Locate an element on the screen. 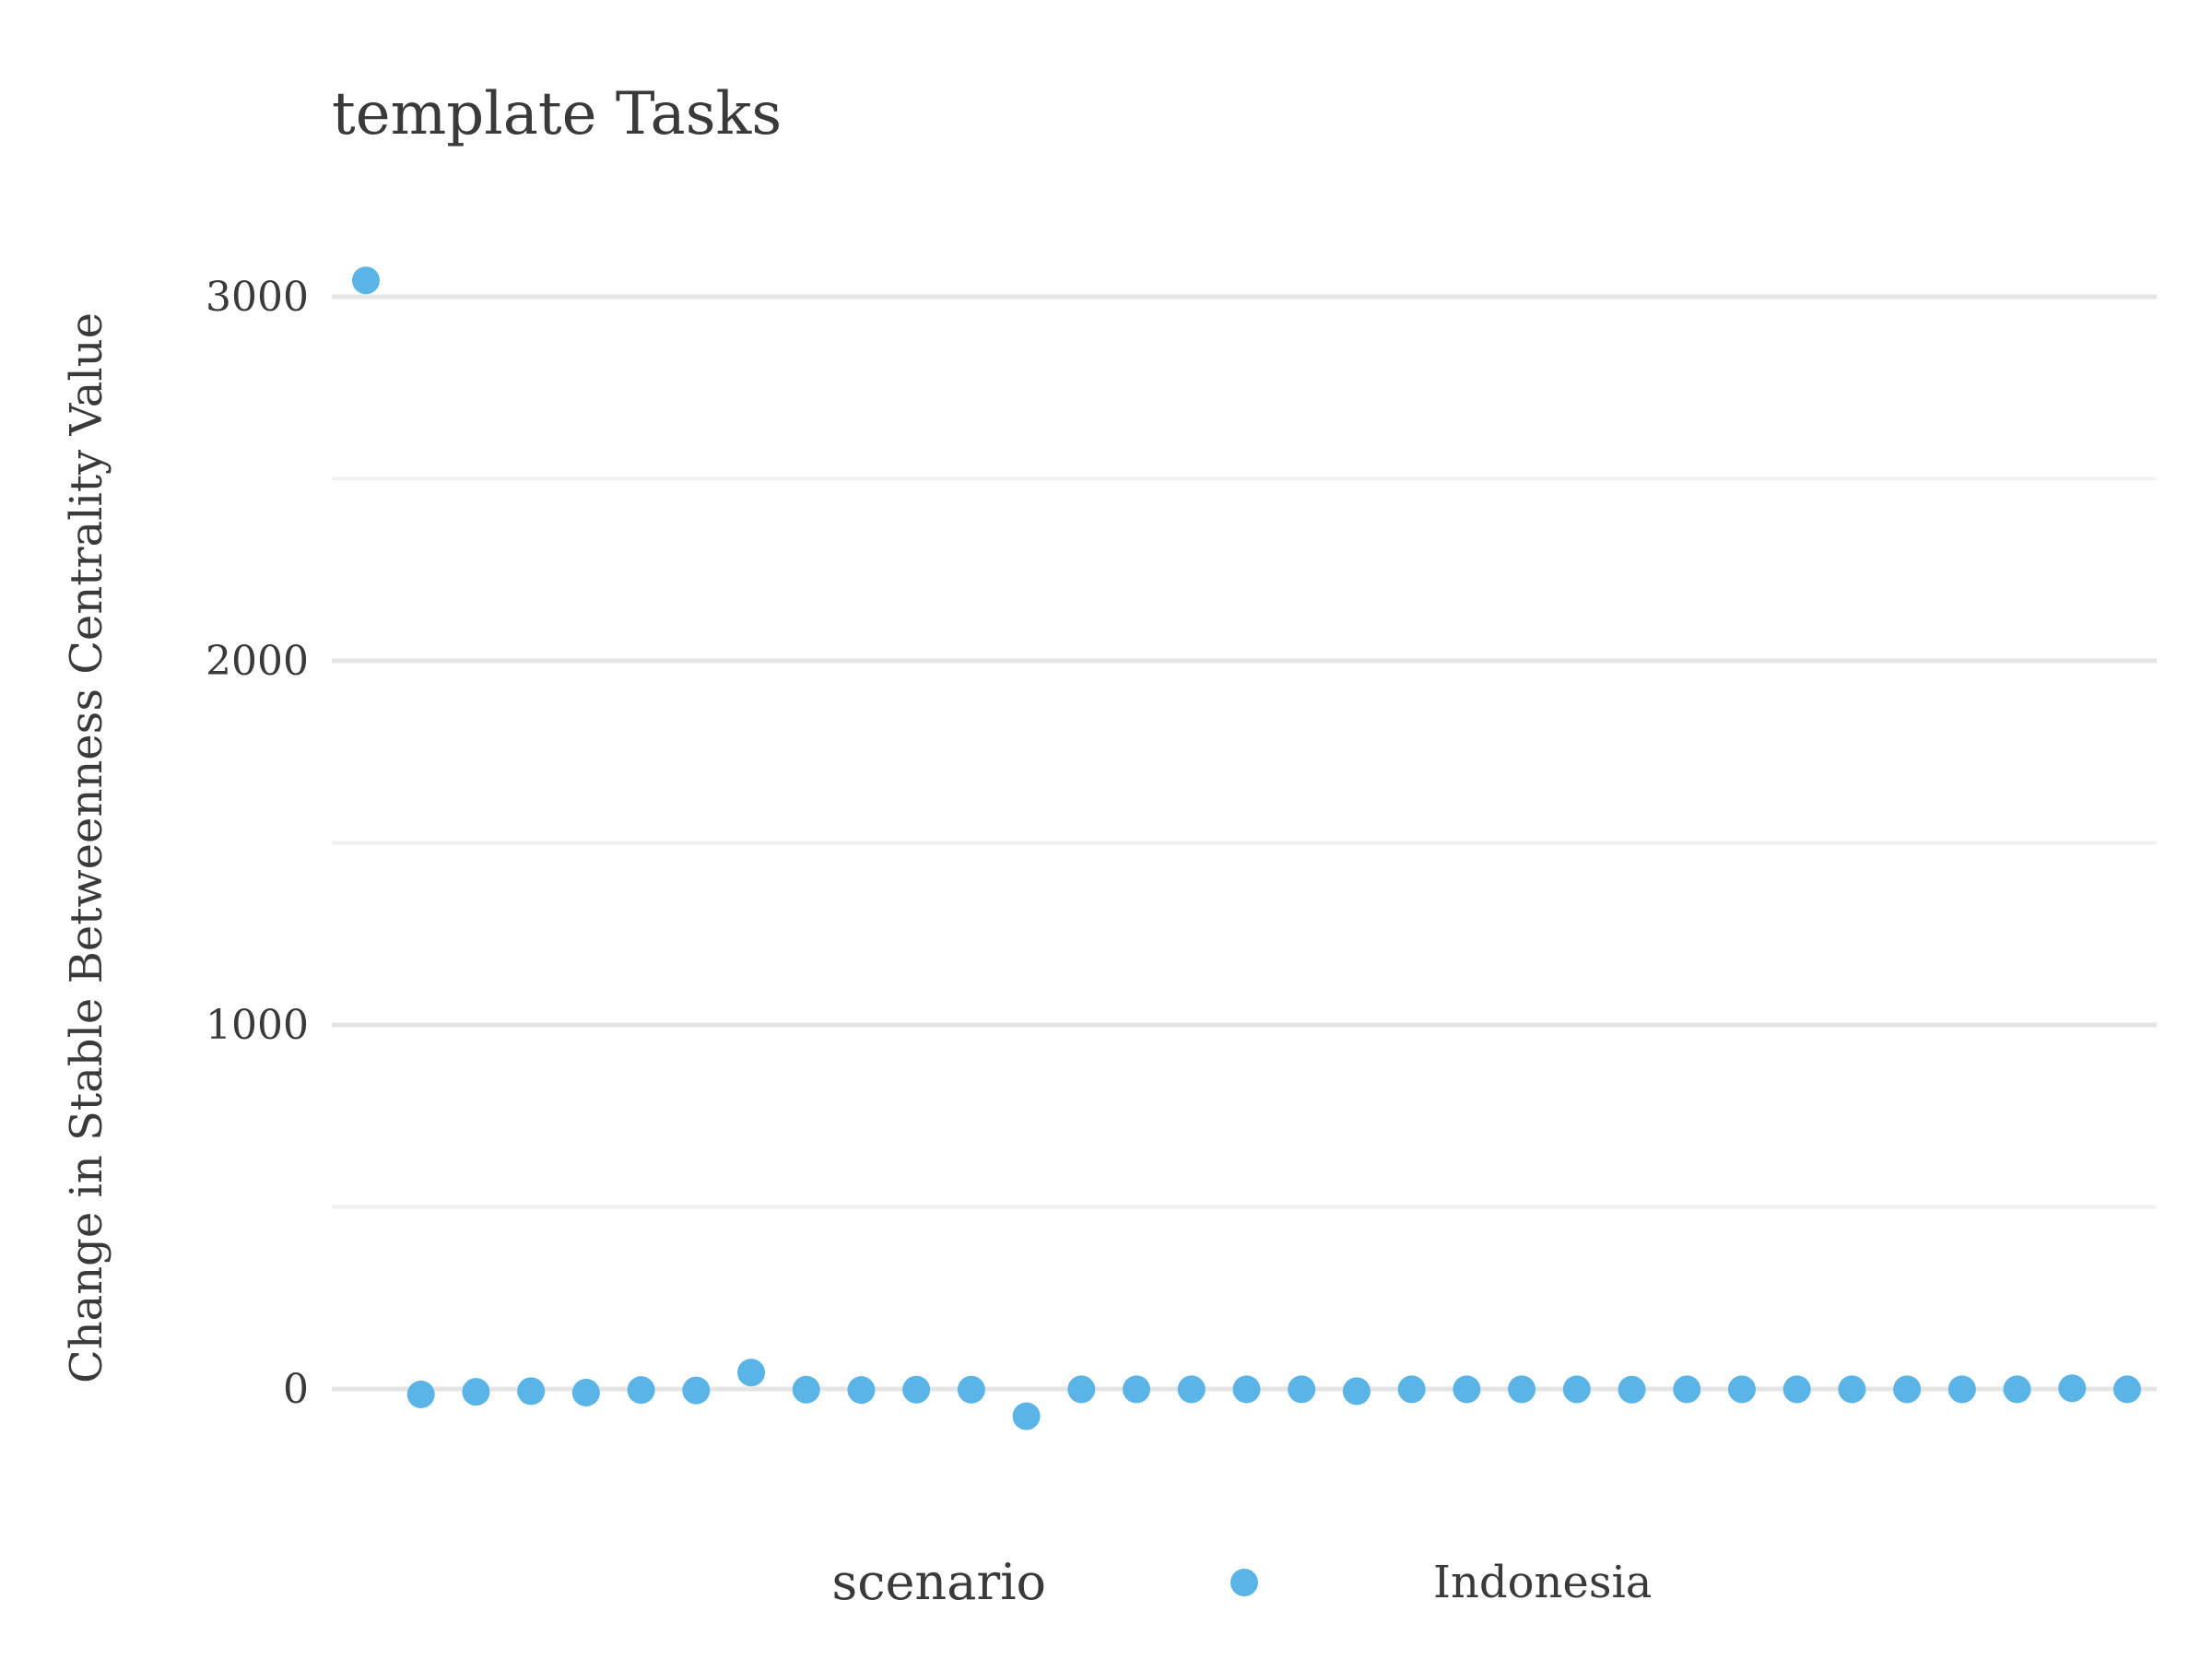 The height and width of the screenshot is (1659, 2212). y-tick-label: 3000 is located at coordinates (257, 297).